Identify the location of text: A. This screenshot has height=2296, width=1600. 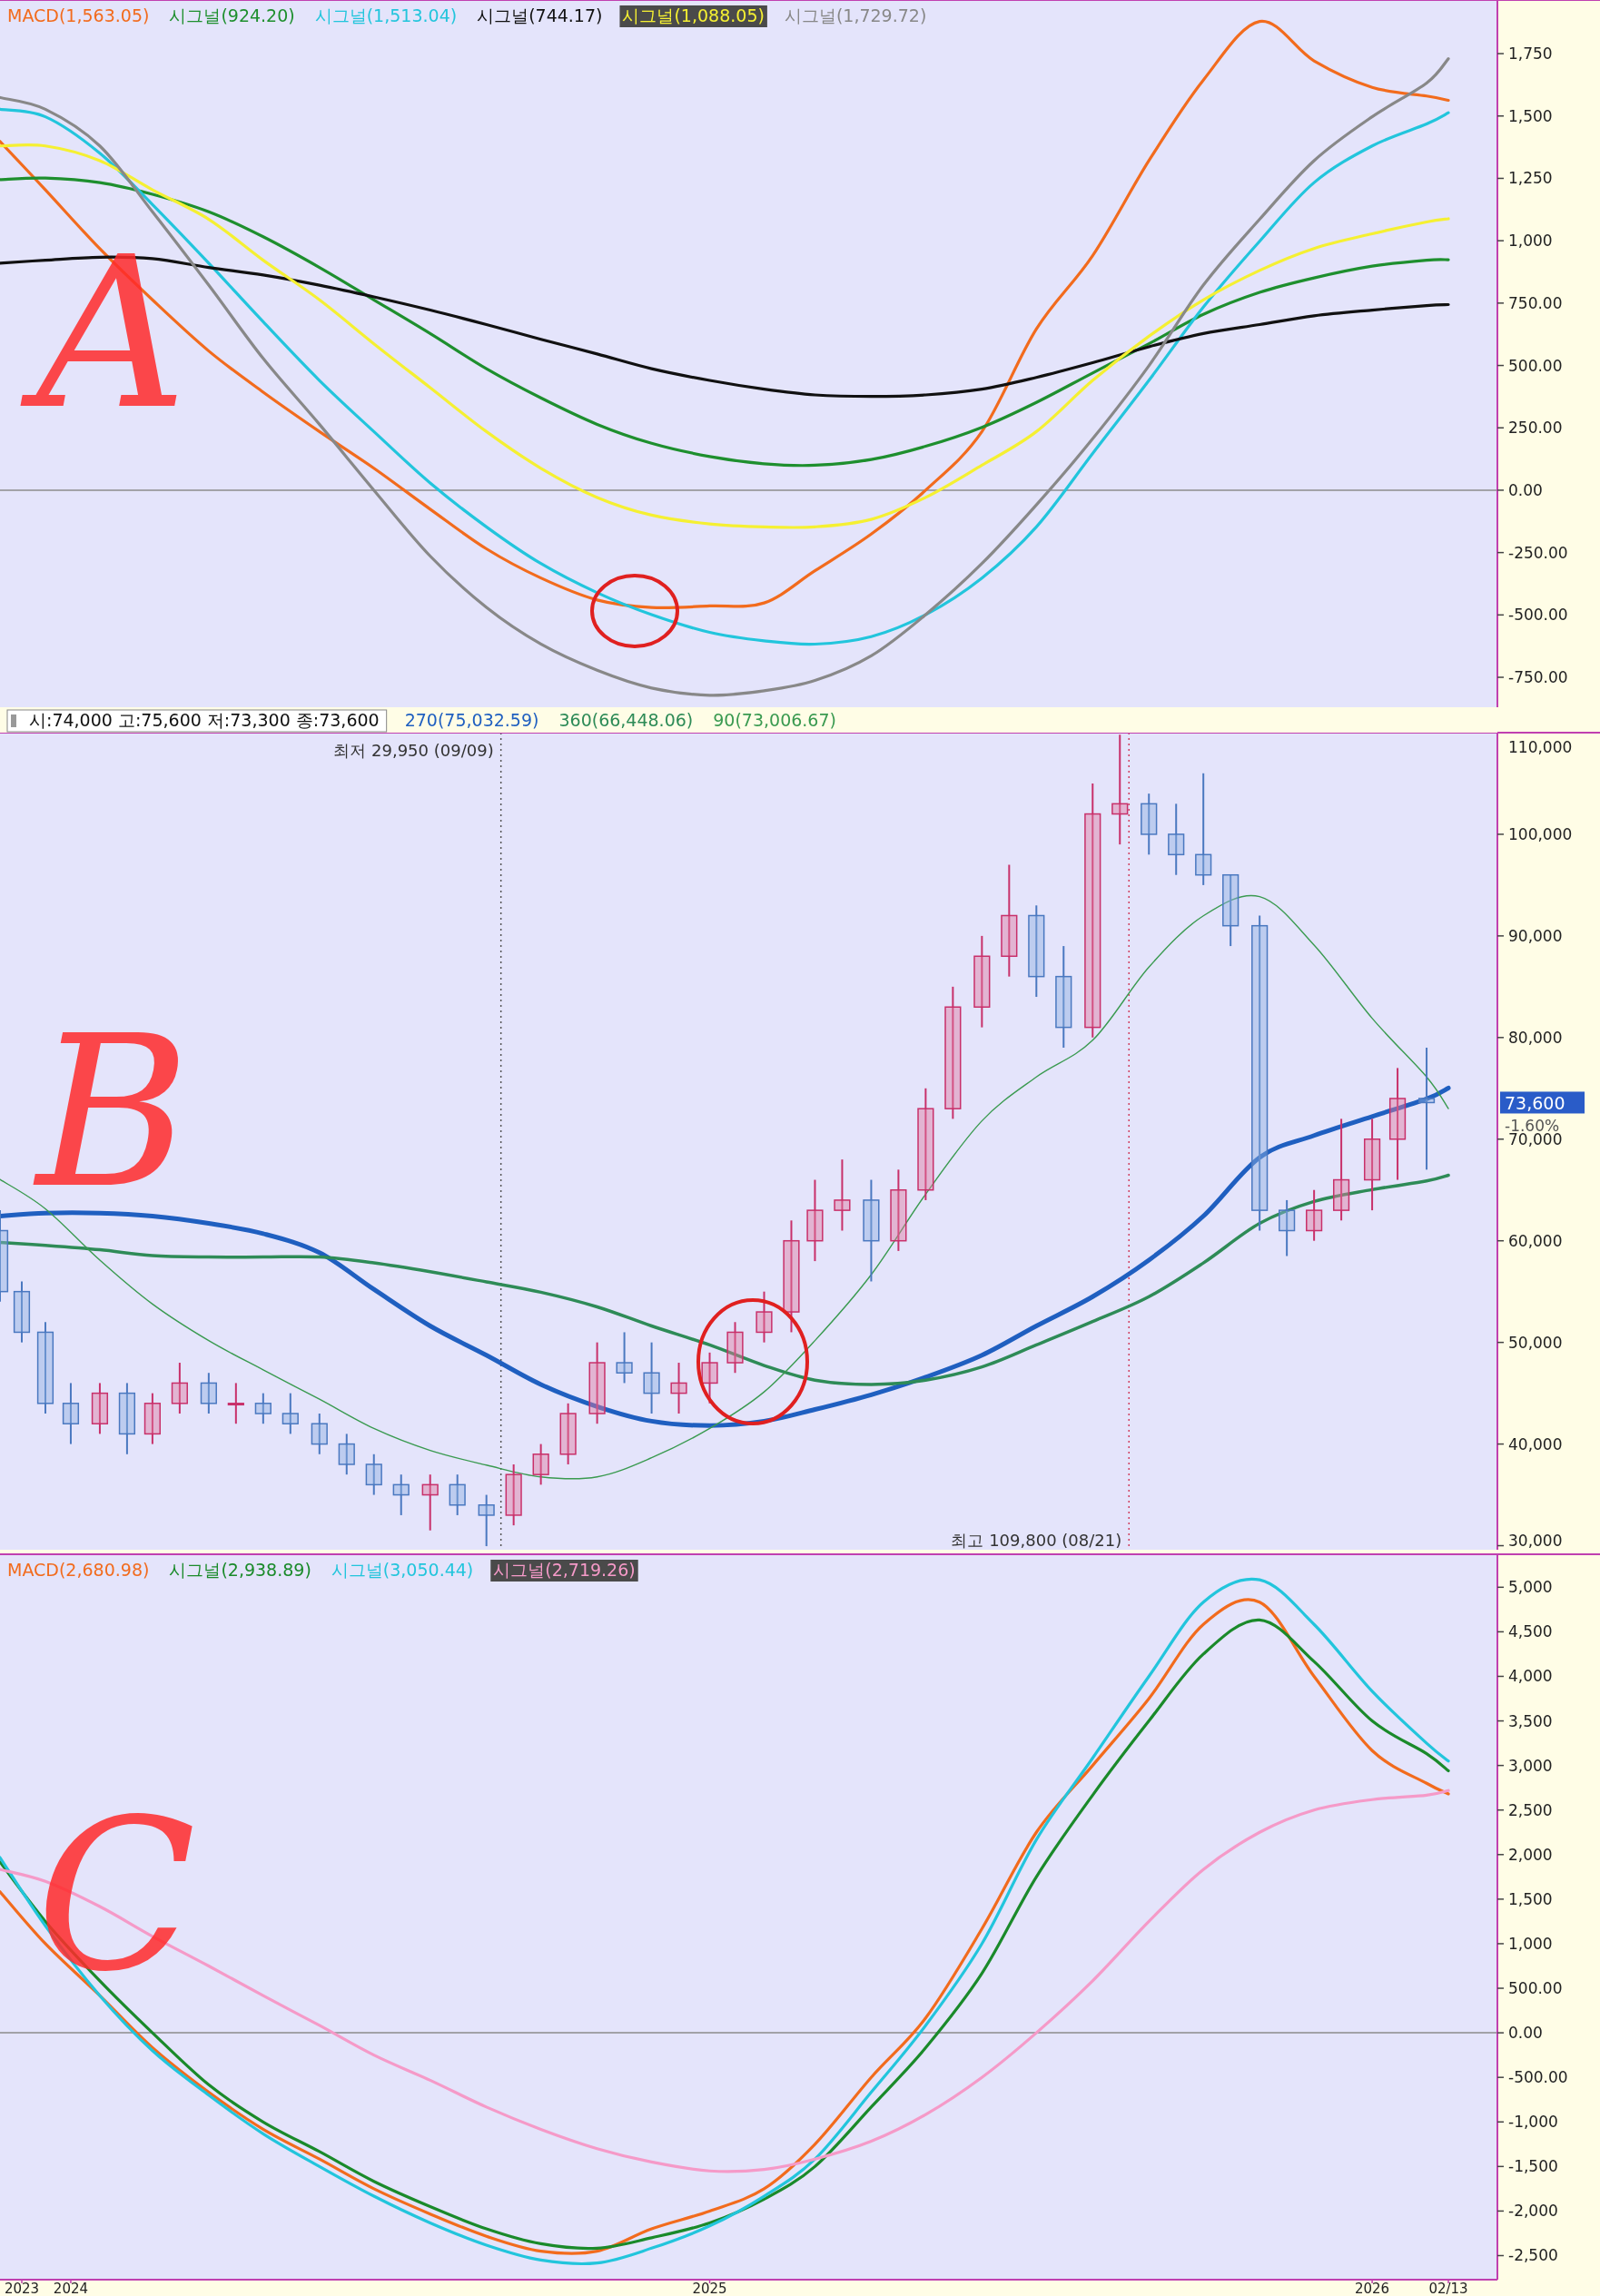
(104, 334).